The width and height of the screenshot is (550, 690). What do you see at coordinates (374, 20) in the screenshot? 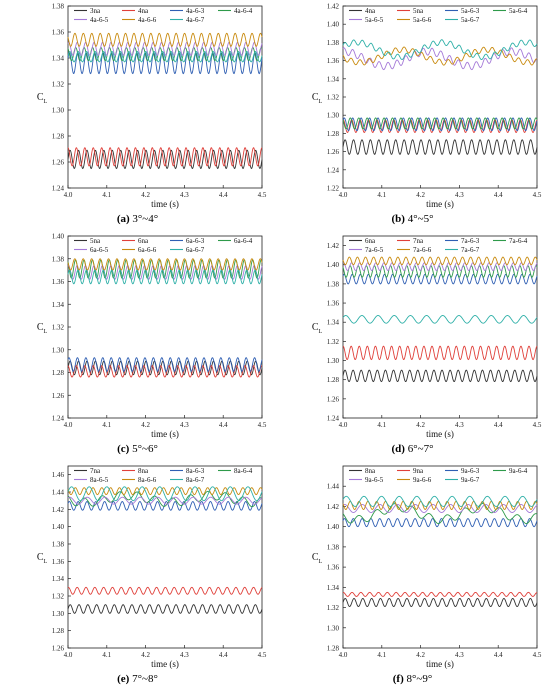
I see `legend-label: 5a-6-5` at bounding box center [374, 20].